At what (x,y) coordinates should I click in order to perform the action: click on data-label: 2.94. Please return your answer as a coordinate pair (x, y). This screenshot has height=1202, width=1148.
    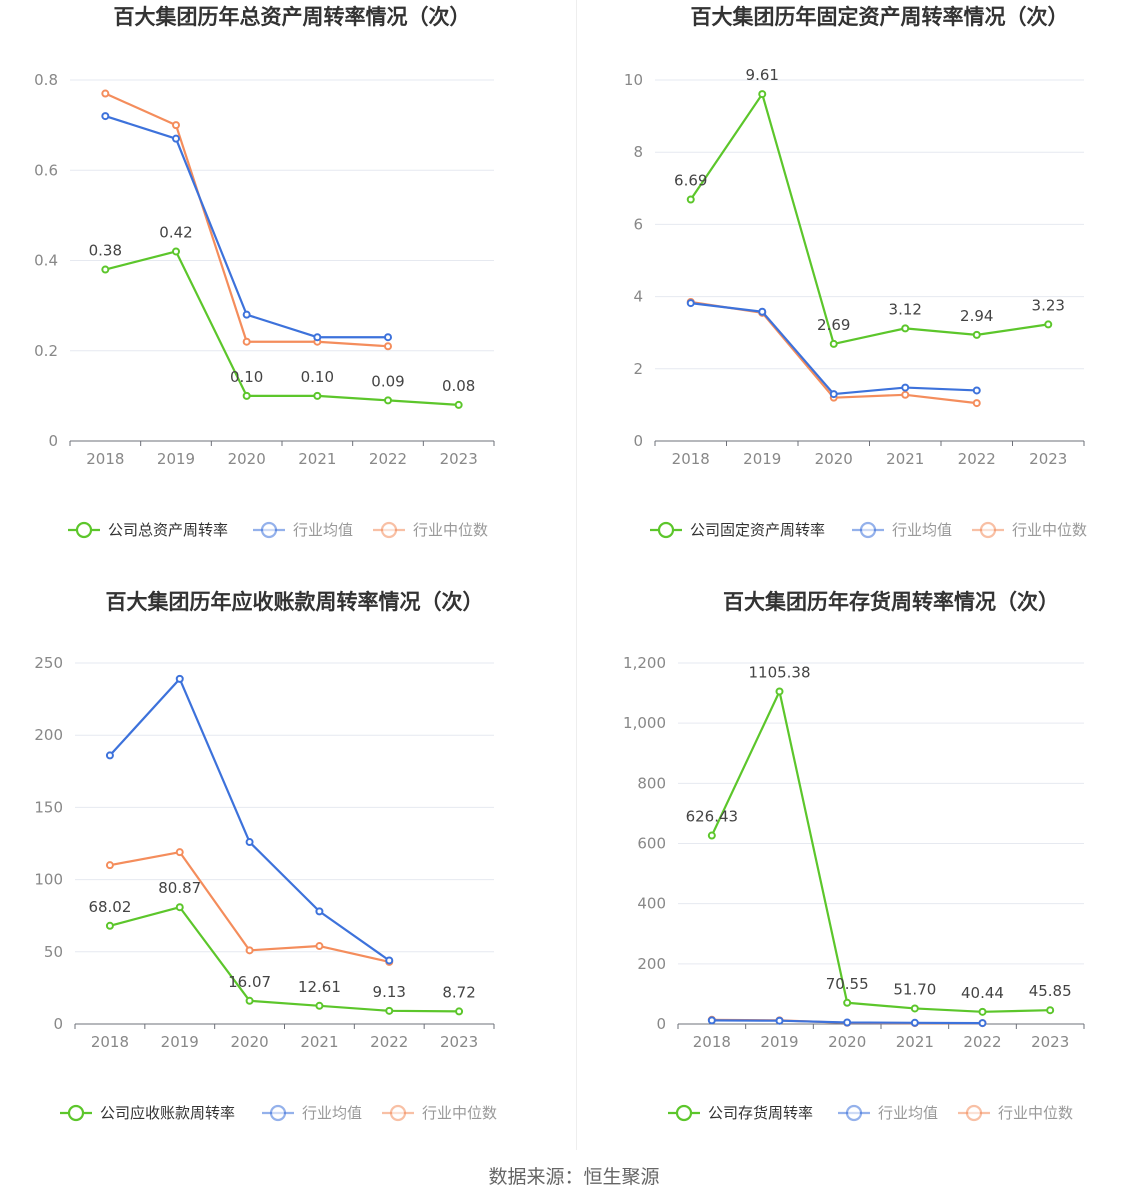
    Looking at the image, I should click on (976, 316).